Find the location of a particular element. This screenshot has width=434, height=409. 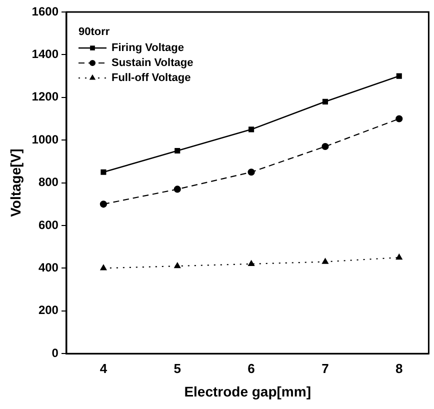

y-tick-label: 1200 is located at coordinates (45, 97).